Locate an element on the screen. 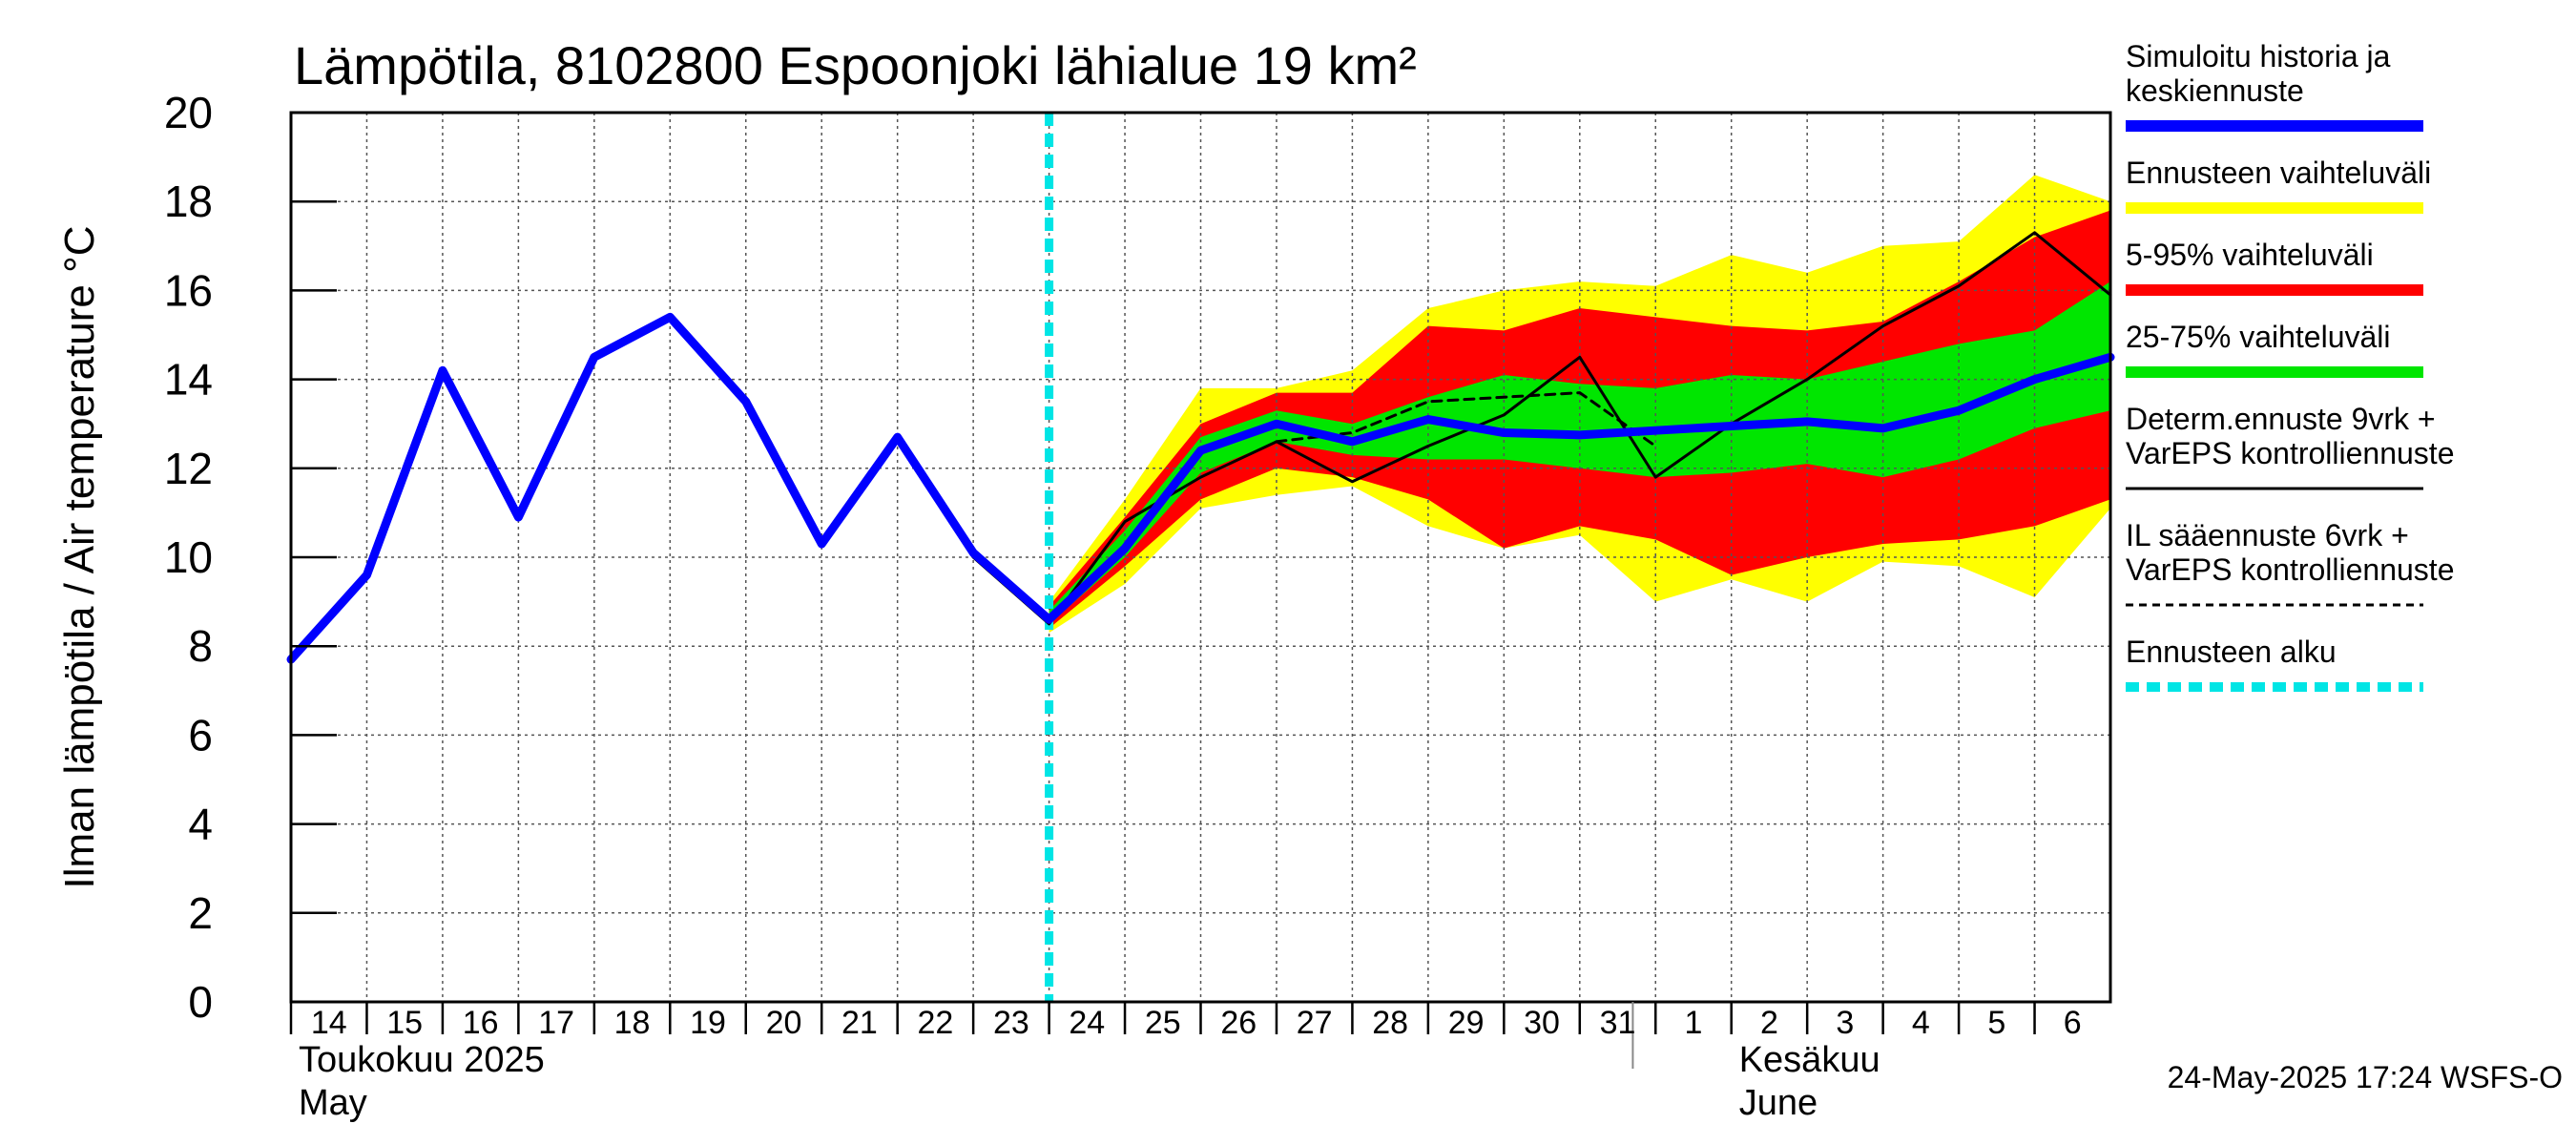 The height and width of the screenshot is (1145, 2576). month-label-fi: Toukokuu 2025 is located at coordinates (422, 1060).